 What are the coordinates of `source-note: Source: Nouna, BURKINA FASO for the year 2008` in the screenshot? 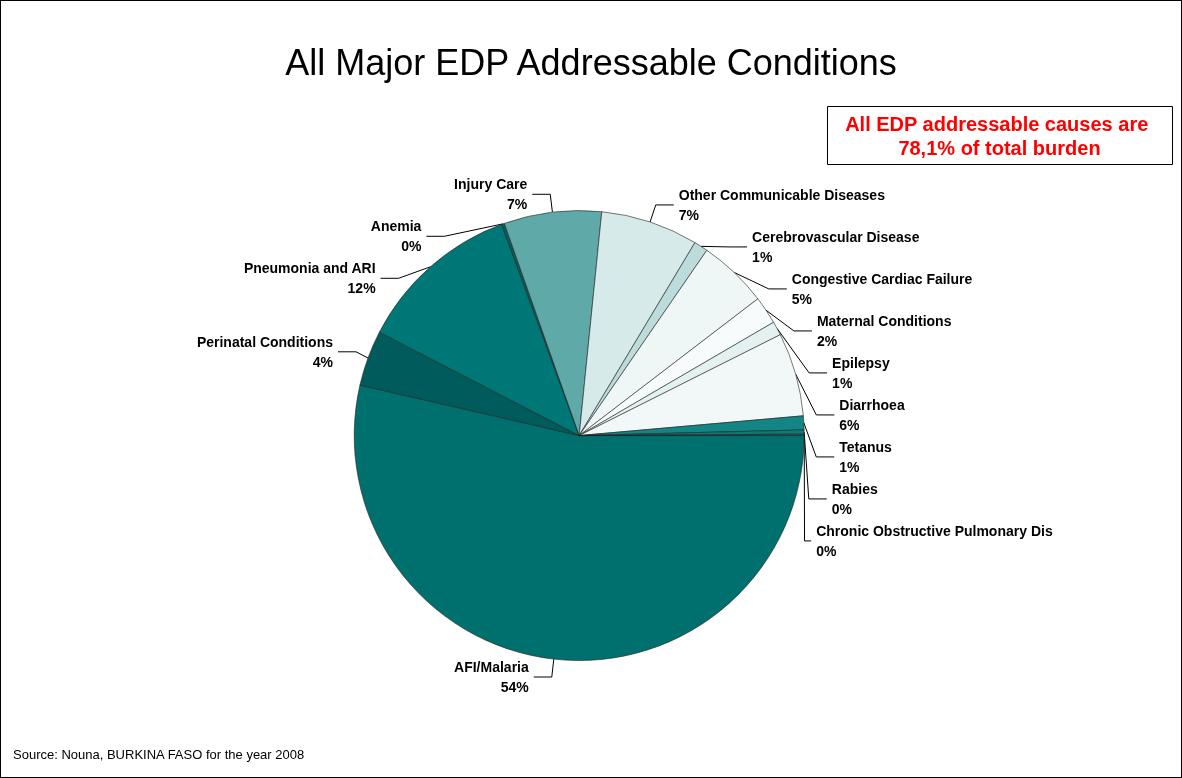 It's located at (159, 754).